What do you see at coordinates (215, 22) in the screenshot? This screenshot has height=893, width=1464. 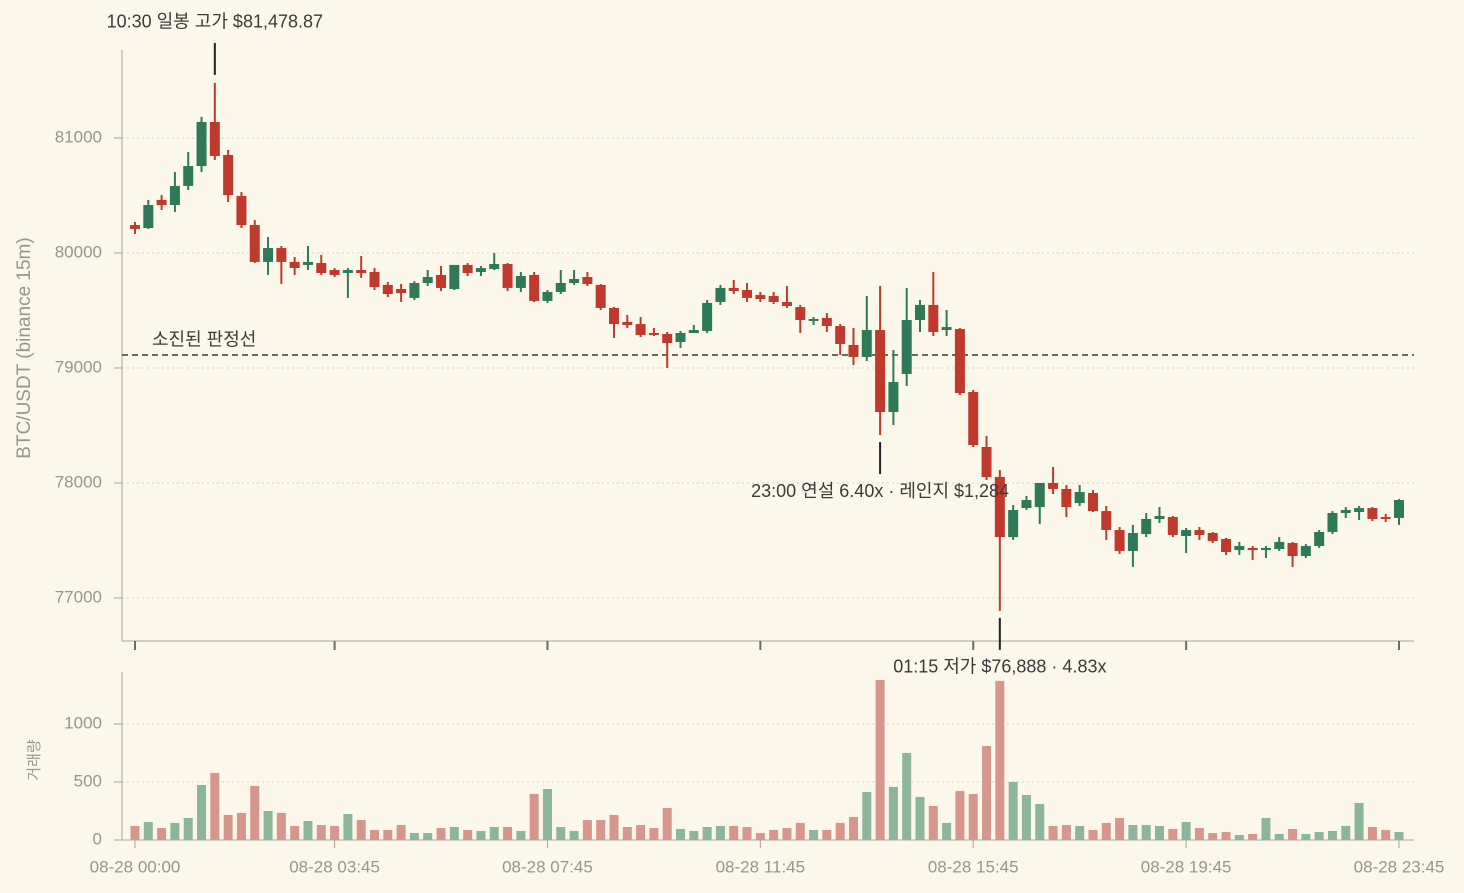 I see `annotation: 10:30 일봉 고가 $81,478.87` at bounding box center [215, 22].